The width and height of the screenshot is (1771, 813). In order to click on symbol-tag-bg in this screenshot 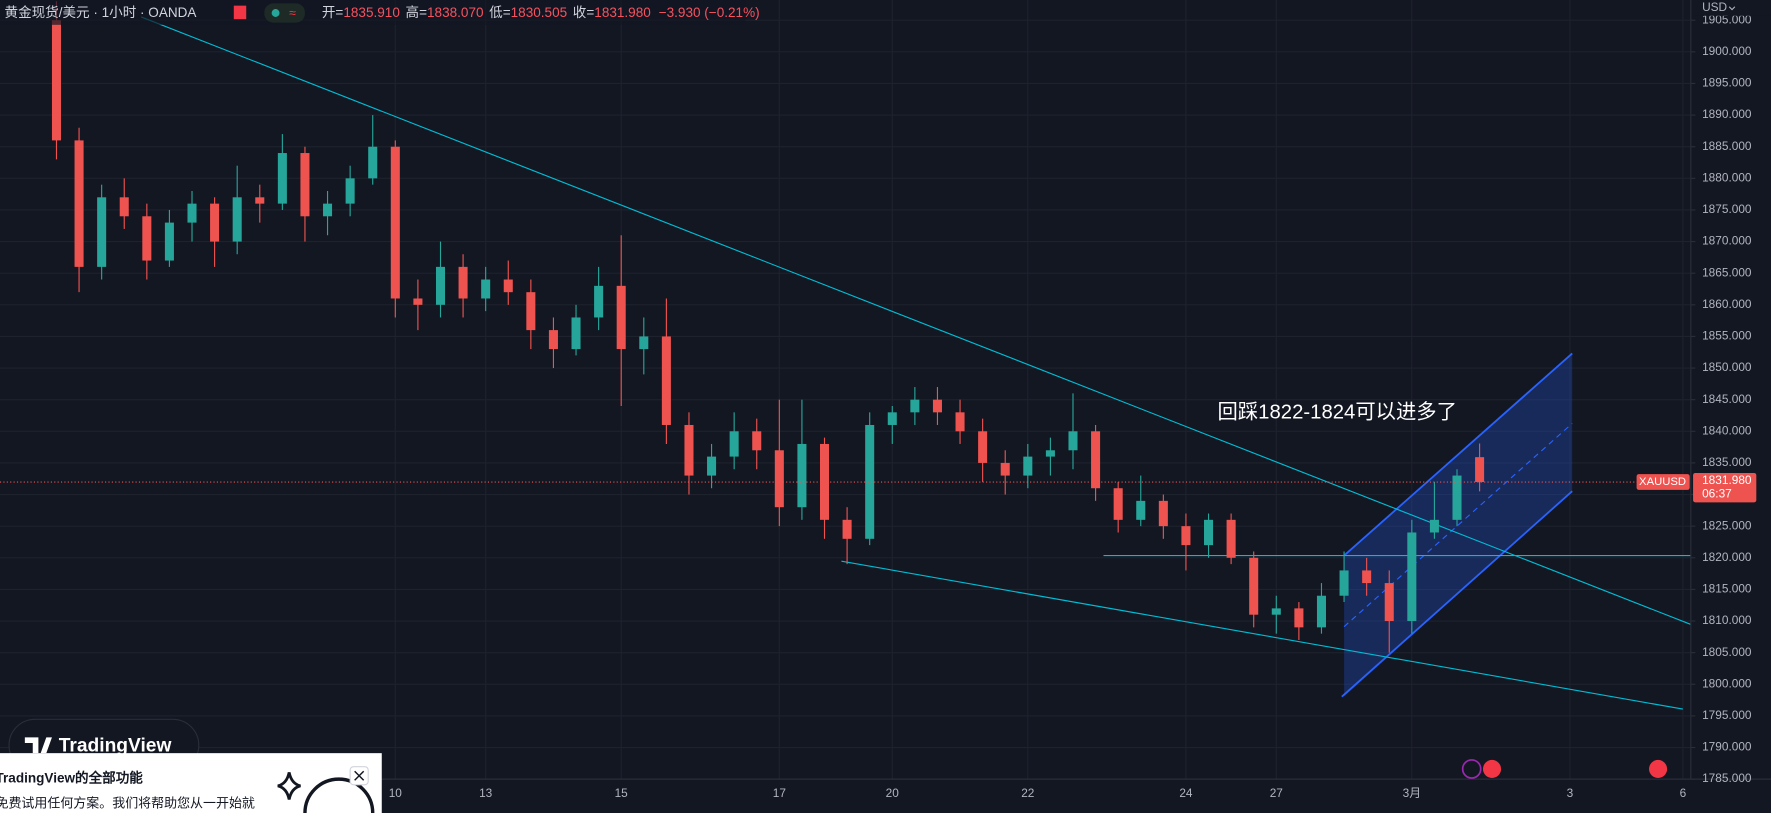, I will do `click(1663, 482)`.